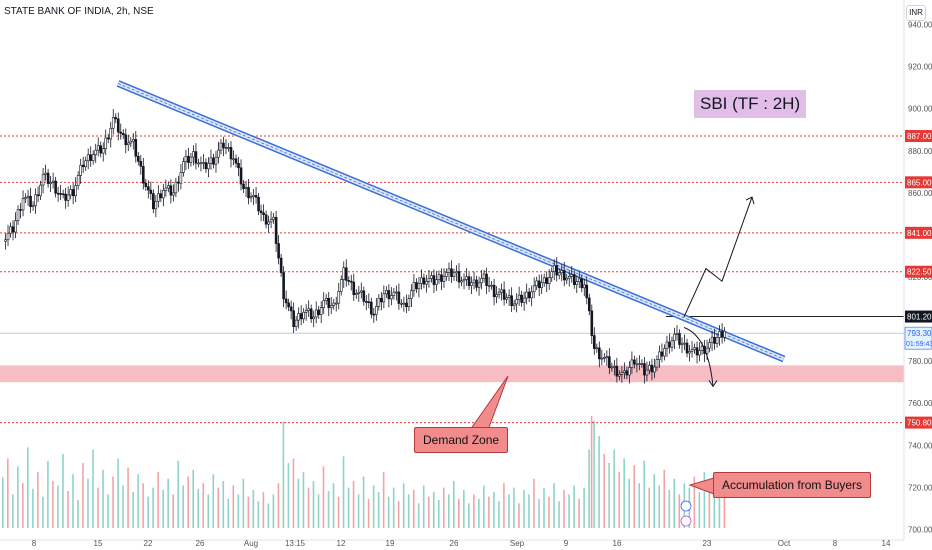  Describe the element at coordinates (916, 13) in the screenshot. I see `currency-badge: INR` at that location.